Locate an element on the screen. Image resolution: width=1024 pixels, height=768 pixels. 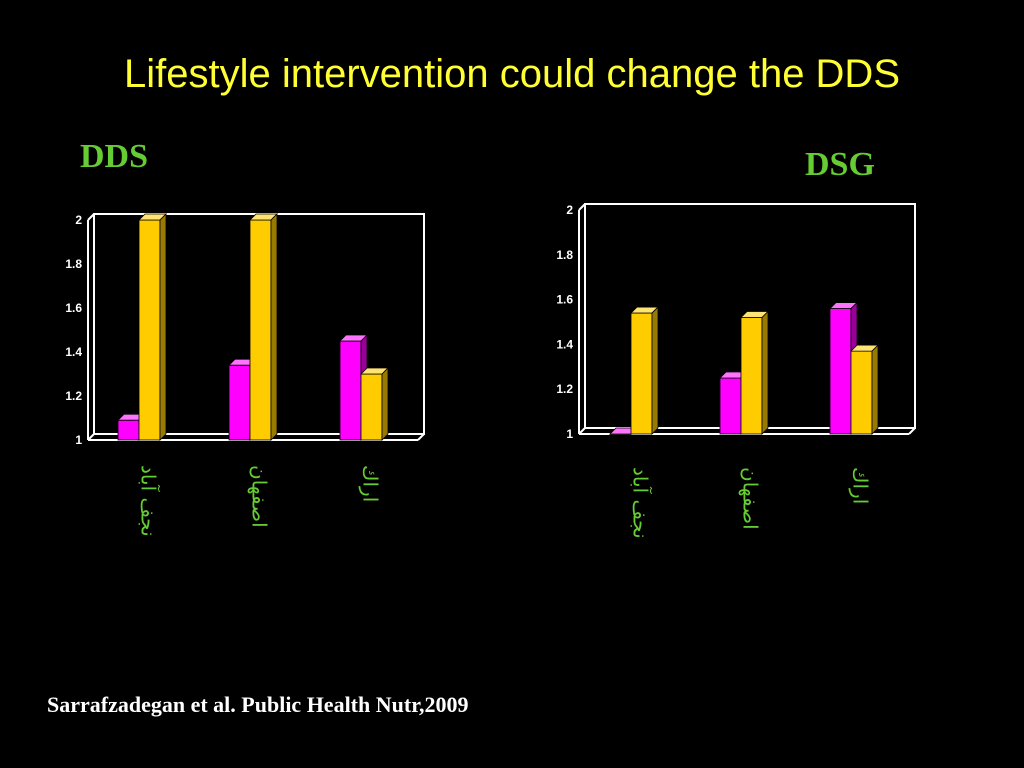
chart-title-dsg: DSG is located at coordinates (840, 164).